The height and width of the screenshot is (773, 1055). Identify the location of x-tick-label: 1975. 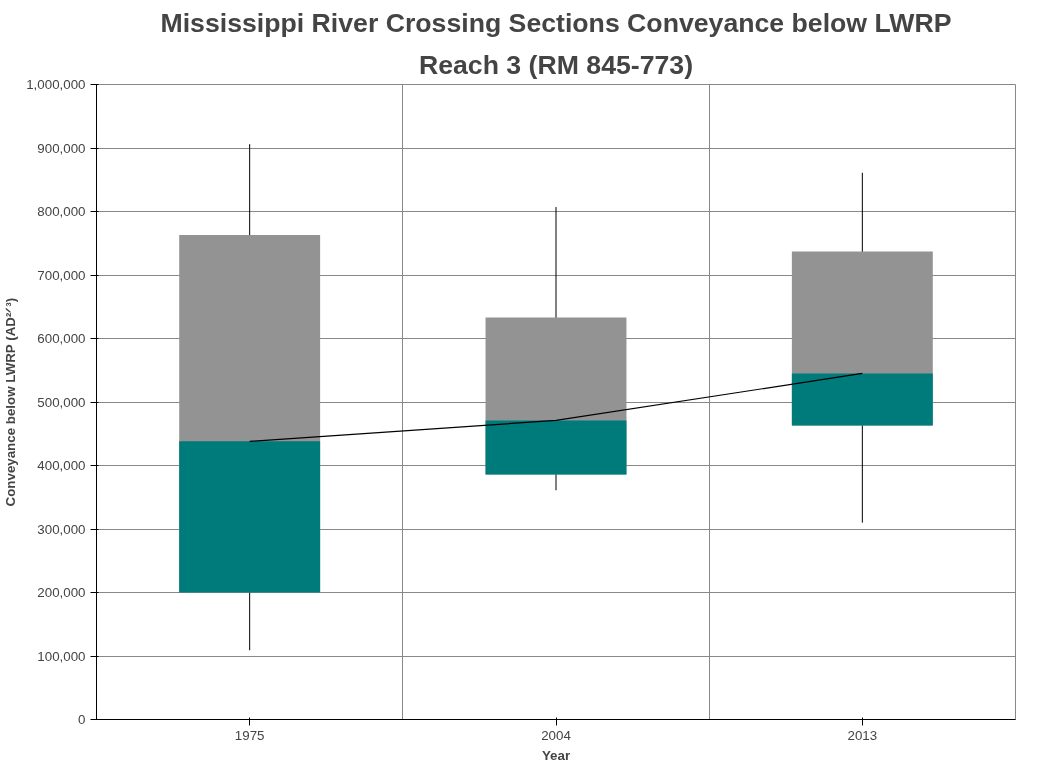
(249, 735).